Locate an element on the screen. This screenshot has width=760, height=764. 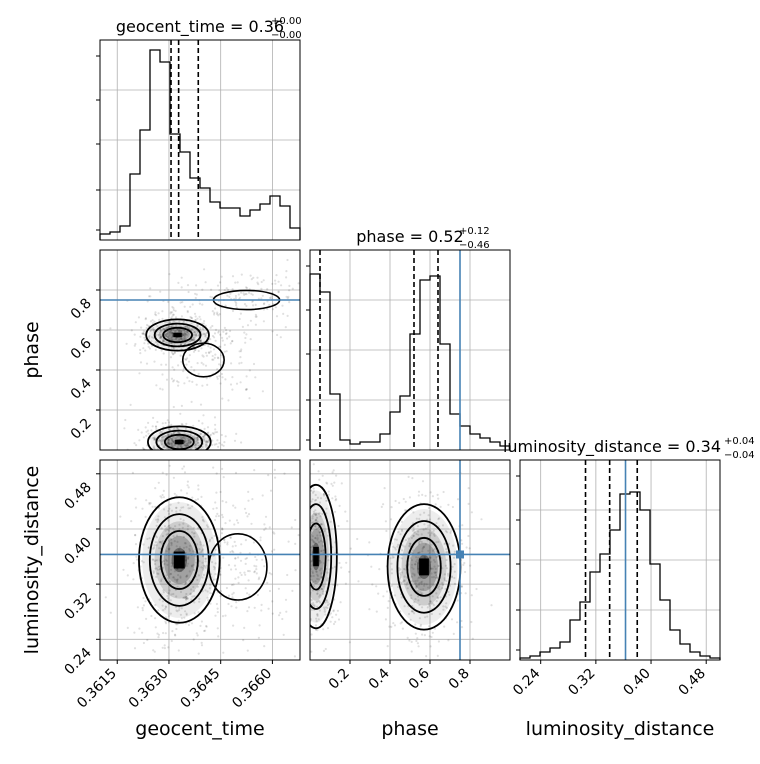
contour is located at coordinates (177, 335).